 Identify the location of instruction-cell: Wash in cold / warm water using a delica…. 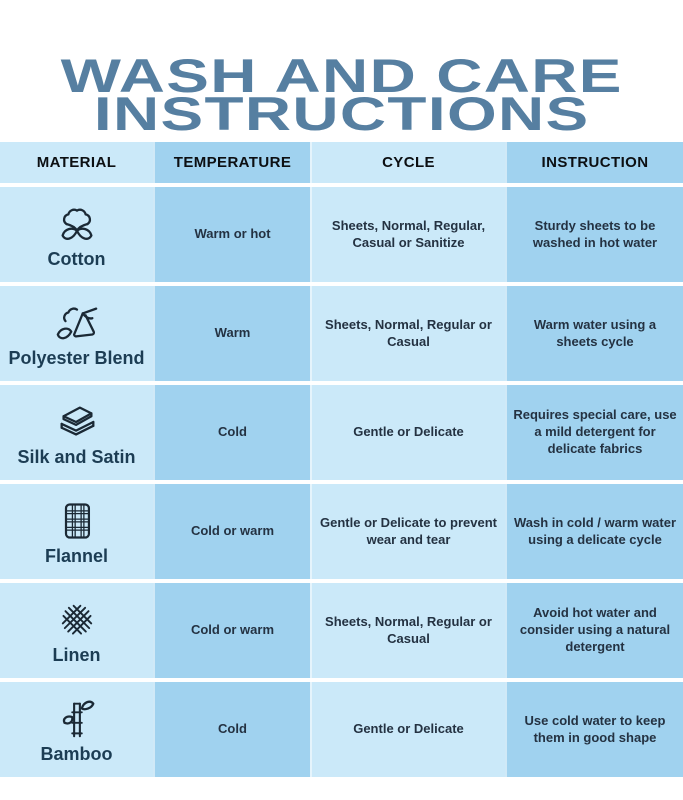
(594, 531).